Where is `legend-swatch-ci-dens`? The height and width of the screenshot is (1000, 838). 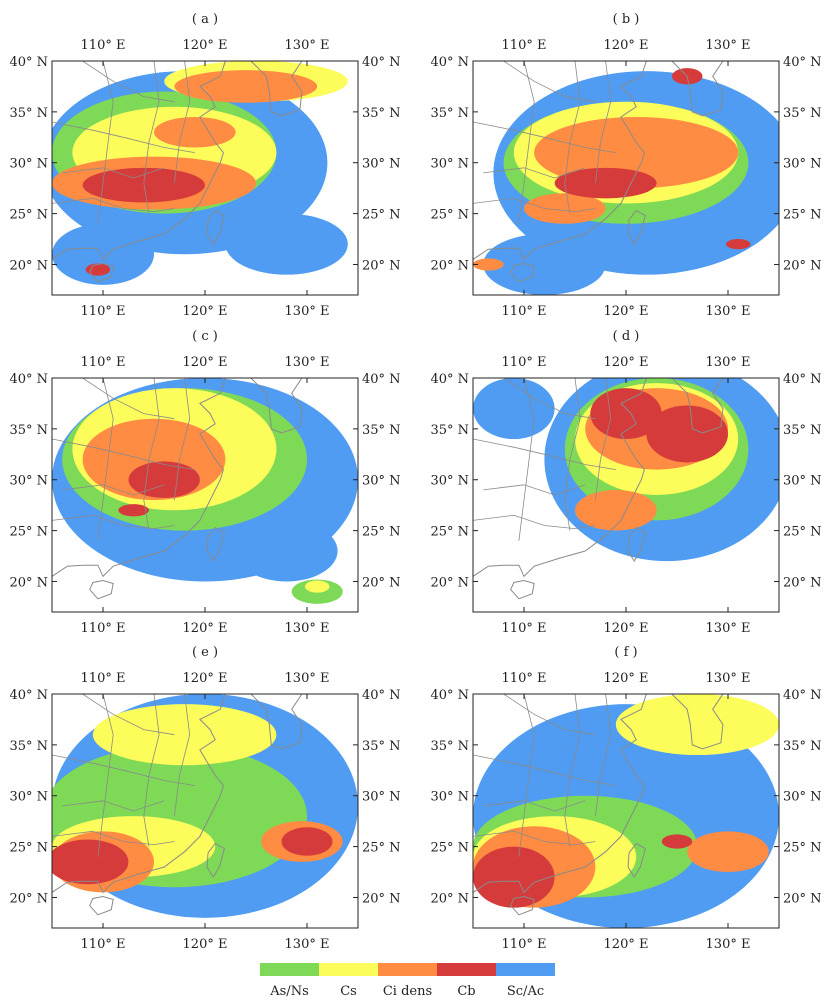 legend-swatch-ci-dens is located at coordinates (407, 969).